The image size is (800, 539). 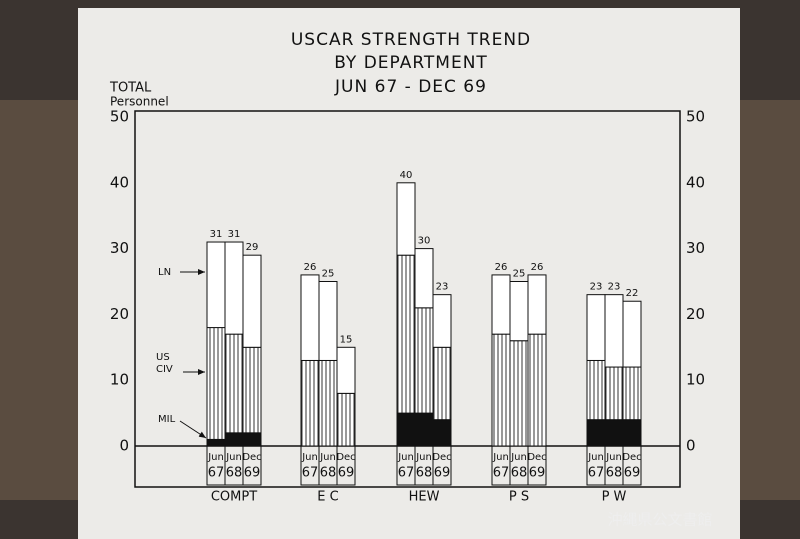 I want to click on title: BY DEPARTMENT, so click(x=411, y=63).